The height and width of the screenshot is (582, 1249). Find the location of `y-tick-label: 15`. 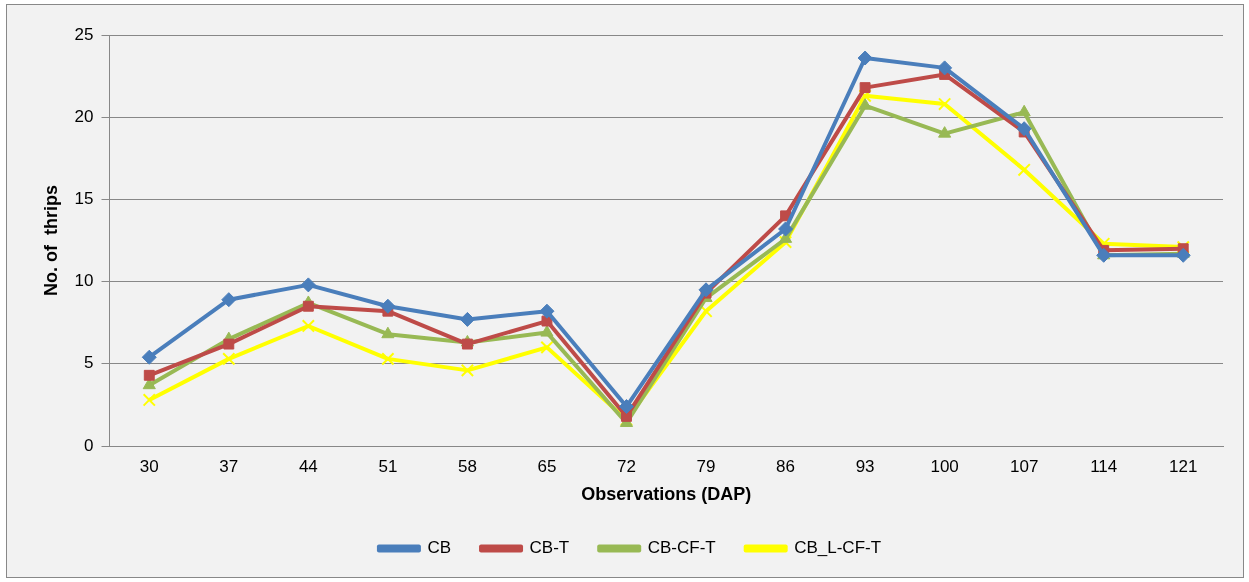

y-tick-label: 15 is located at coordinates (84, 199).